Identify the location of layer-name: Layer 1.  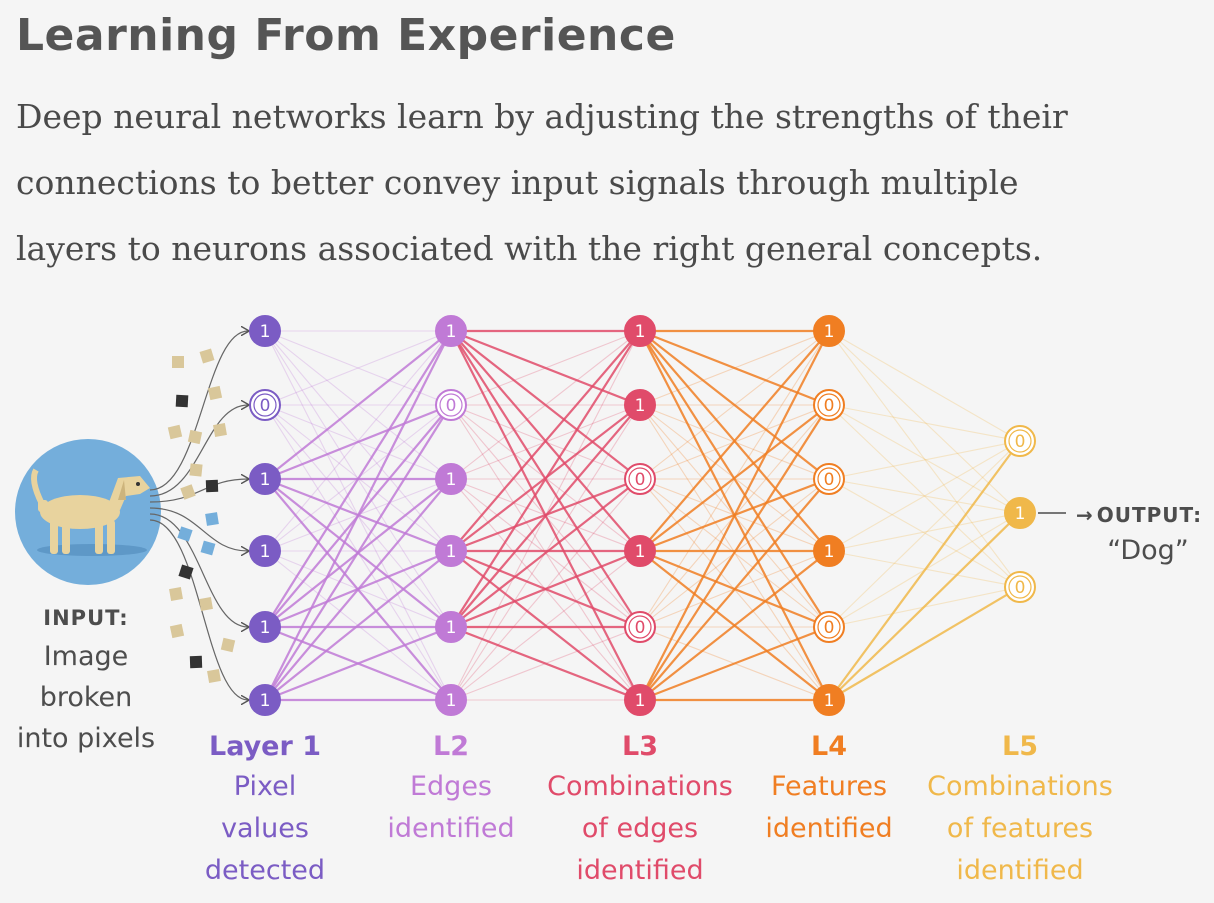
(264, 746).